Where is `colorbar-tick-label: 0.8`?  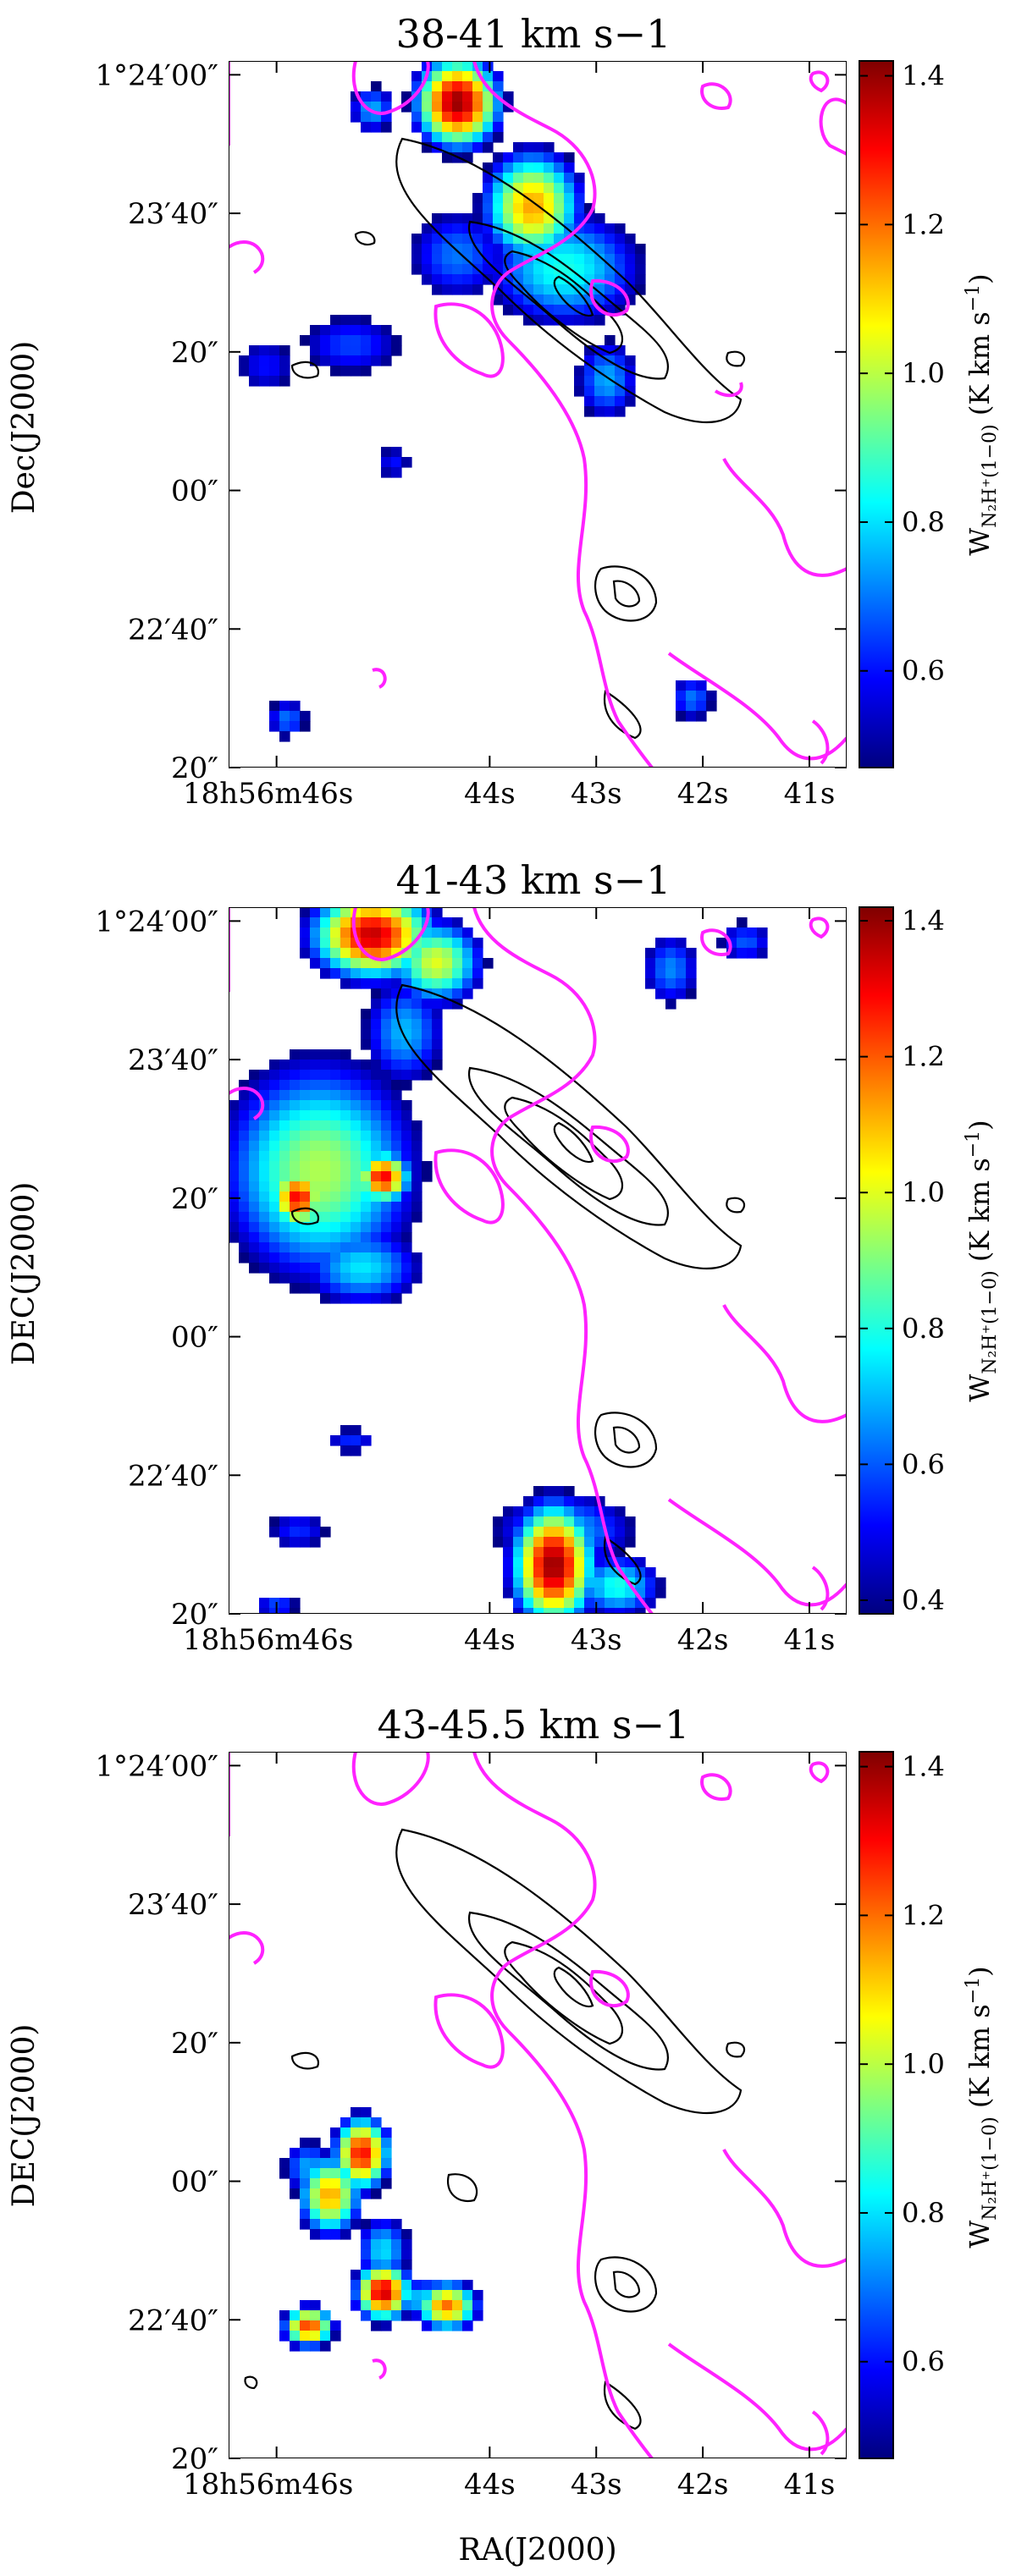 colorbar-tick-label: 0.8 is located at coordinates (923, 2213).